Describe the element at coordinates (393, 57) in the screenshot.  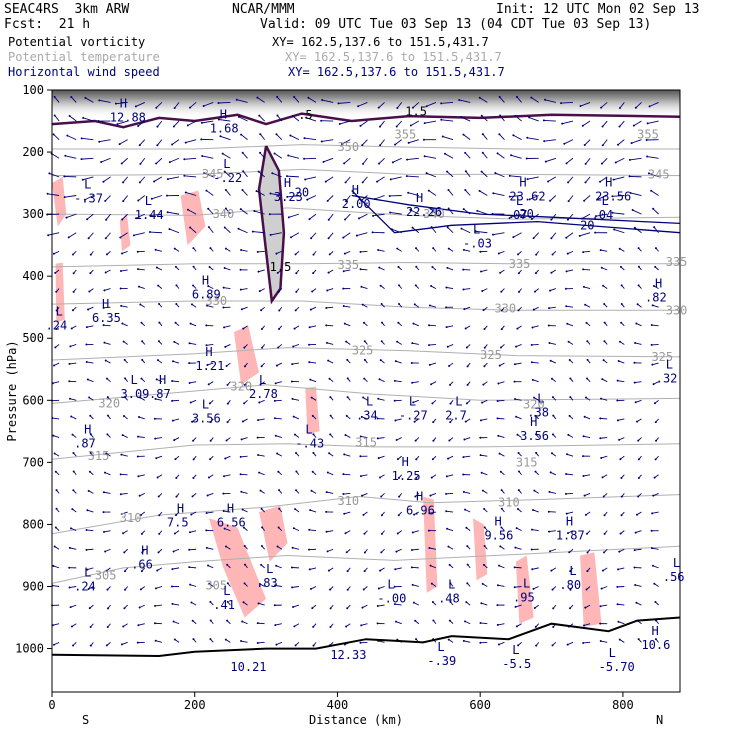
I see `field-xy-theta: XY= 162.5,137.6 to 151.5,431.7` at that location.